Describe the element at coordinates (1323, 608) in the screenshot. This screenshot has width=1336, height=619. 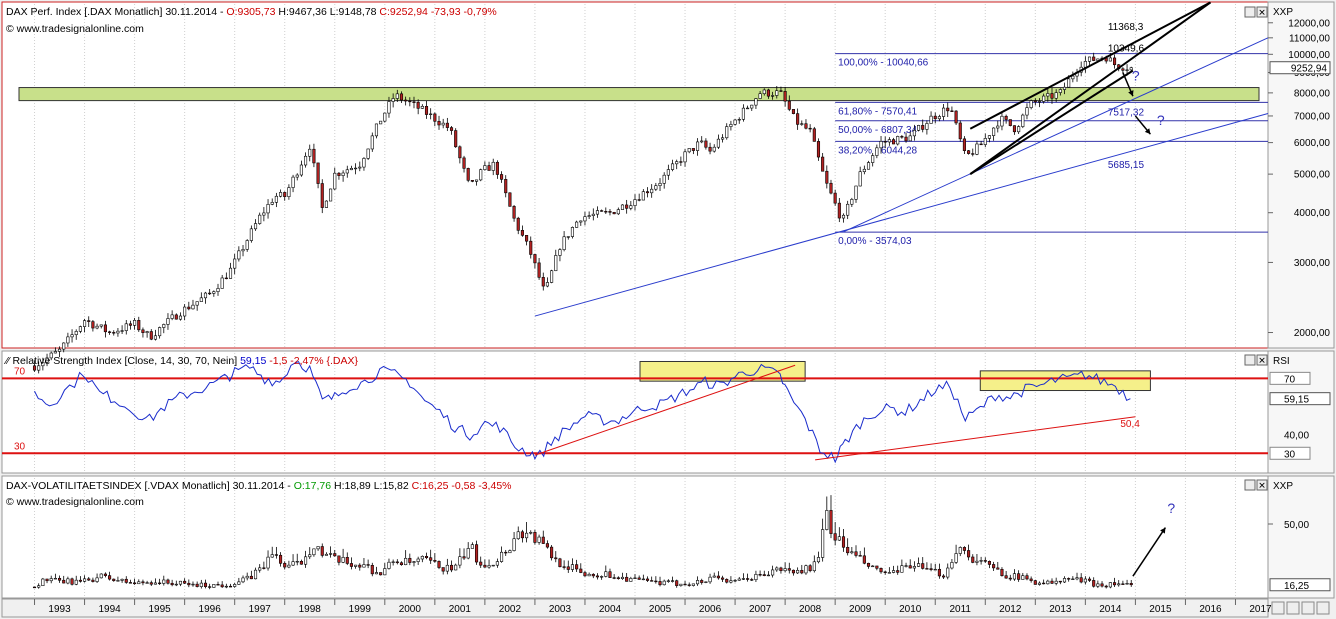
I see `scroll-right-icon` at that location.